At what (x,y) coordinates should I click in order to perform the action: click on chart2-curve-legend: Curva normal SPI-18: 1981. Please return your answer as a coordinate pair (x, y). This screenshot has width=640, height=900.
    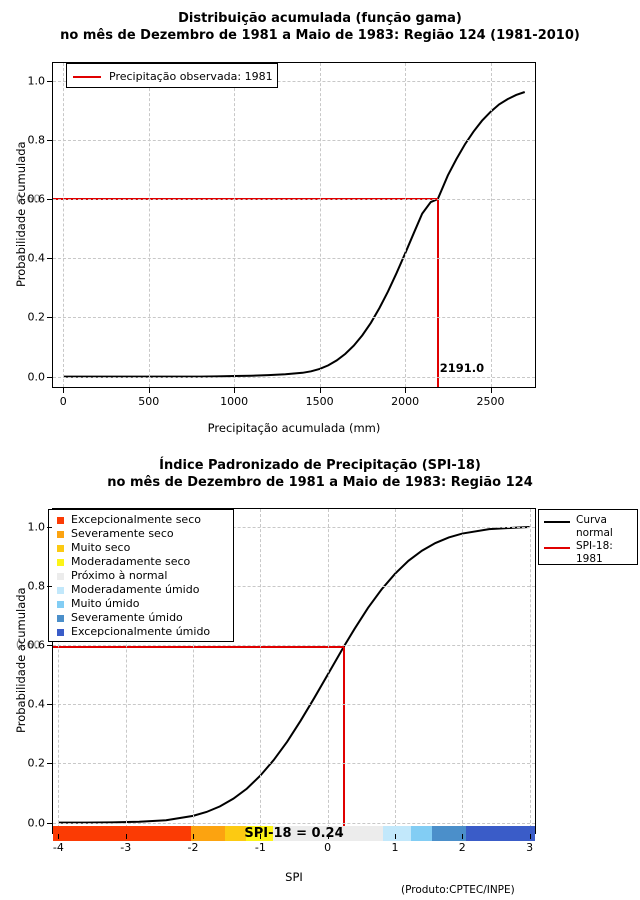
    Looking at the image, I should click on (588, 537).